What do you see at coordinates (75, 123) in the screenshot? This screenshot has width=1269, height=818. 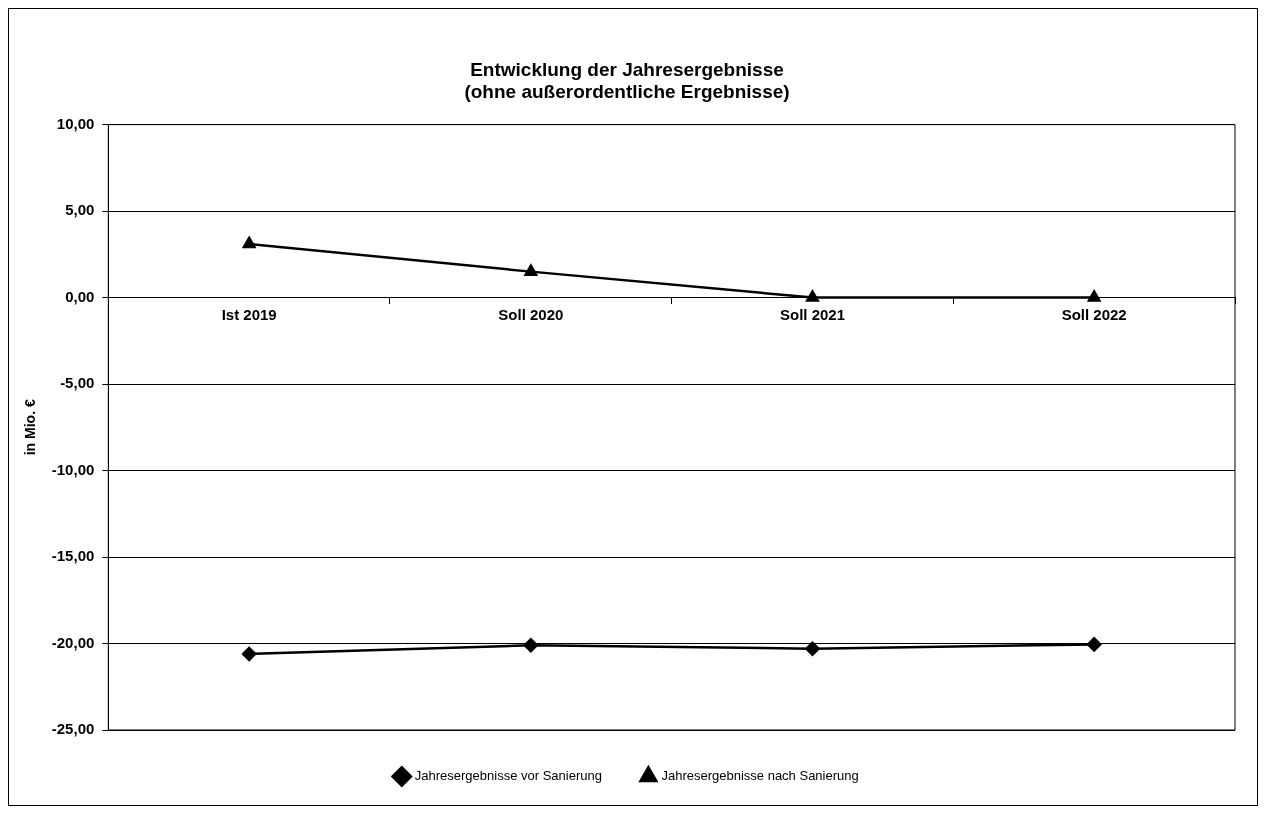 I see `y-tick-label: 10,00` at bounding box center [75, 123].